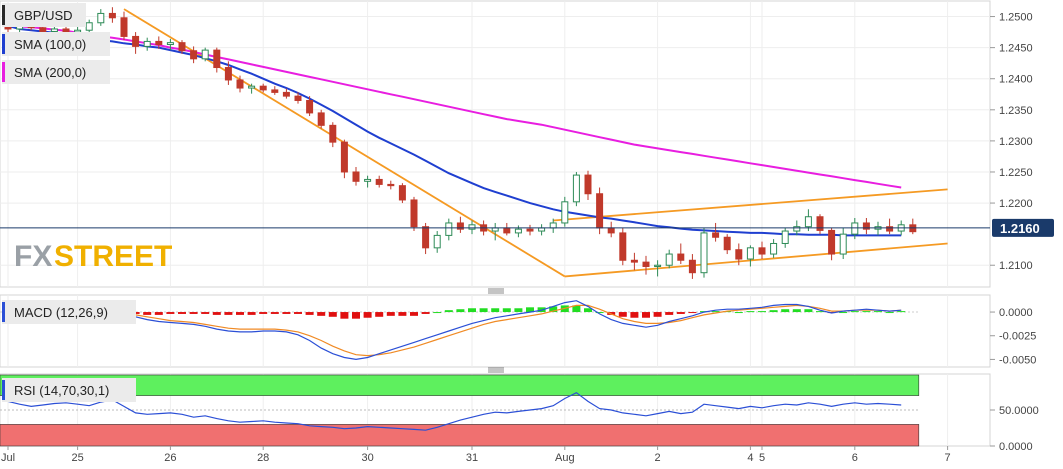 Image resolution: width=1063 pixels, height=469 pixels. Describe the element at coordinates (33, 256) in the screenshot. I see `watermark-fx: FX` at that location.